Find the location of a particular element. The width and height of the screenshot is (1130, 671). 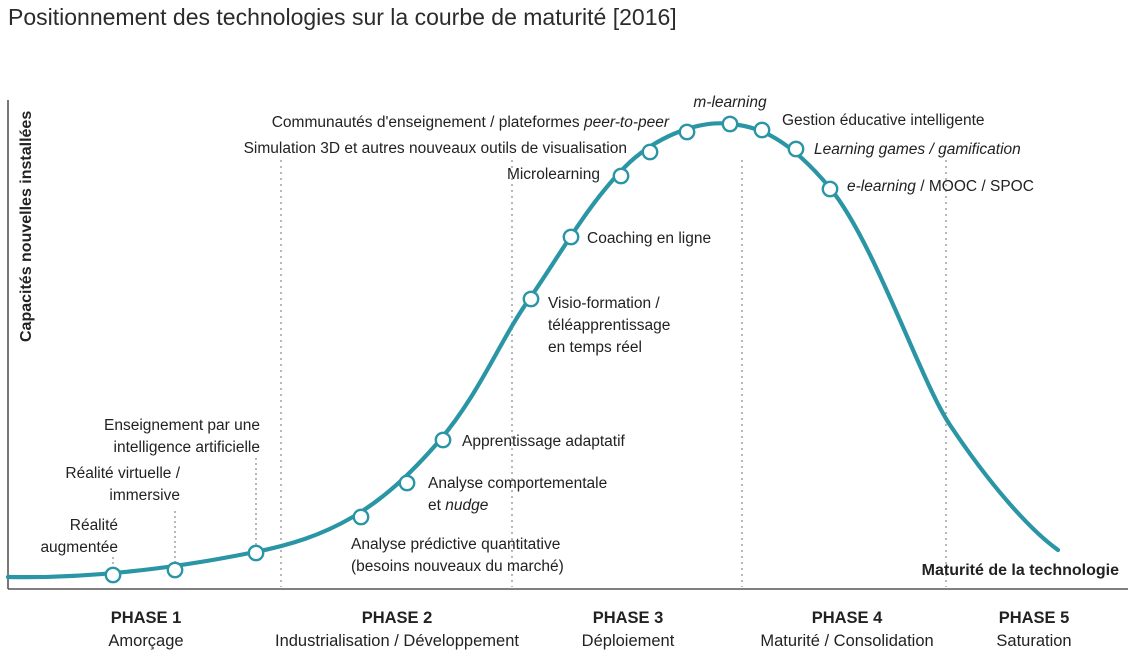

technology-label-text: téléapprentissage is located at coordinates (609, 325).